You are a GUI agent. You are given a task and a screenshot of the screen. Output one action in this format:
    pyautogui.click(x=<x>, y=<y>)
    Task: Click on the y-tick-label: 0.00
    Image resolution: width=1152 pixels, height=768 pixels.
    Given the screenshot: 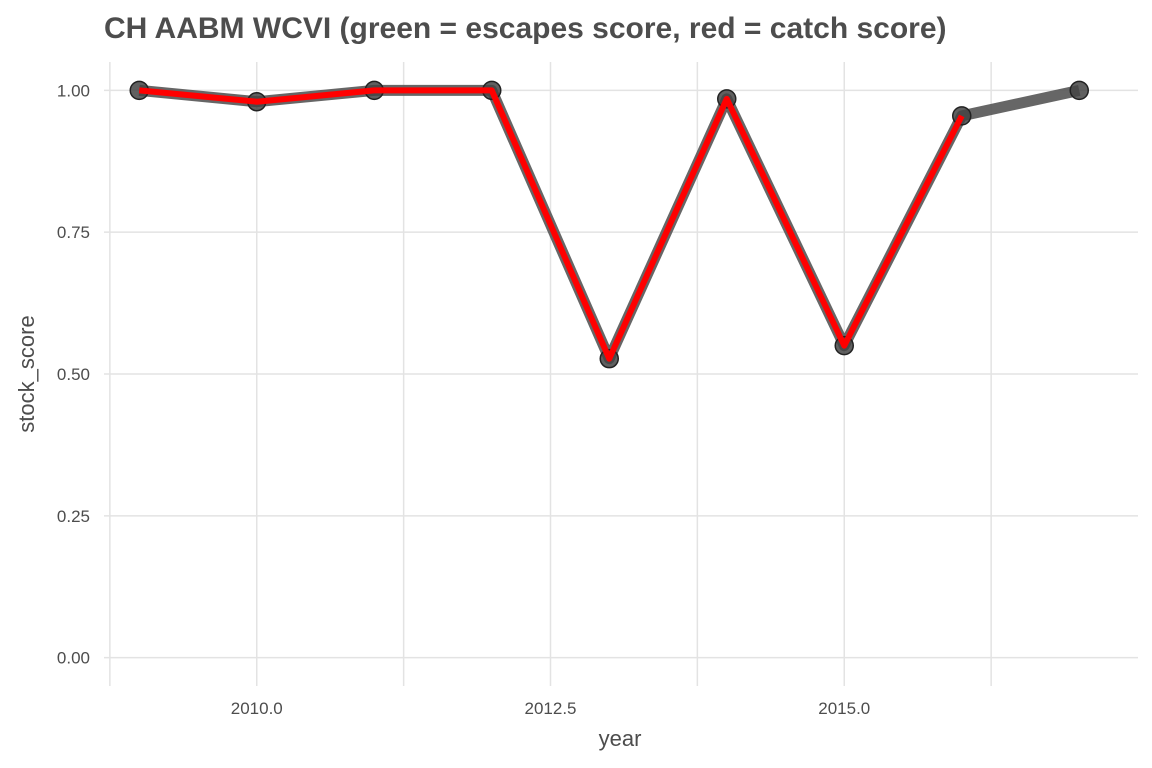 What is the action you would take?
    pyautogui.click(x=73, y=658)
    